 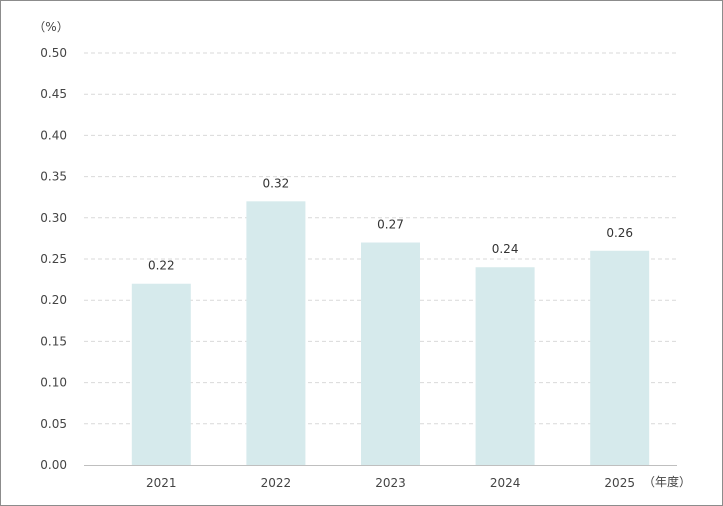 I want to click on y-tick-label: 0.40, so click(x=53, y=135).